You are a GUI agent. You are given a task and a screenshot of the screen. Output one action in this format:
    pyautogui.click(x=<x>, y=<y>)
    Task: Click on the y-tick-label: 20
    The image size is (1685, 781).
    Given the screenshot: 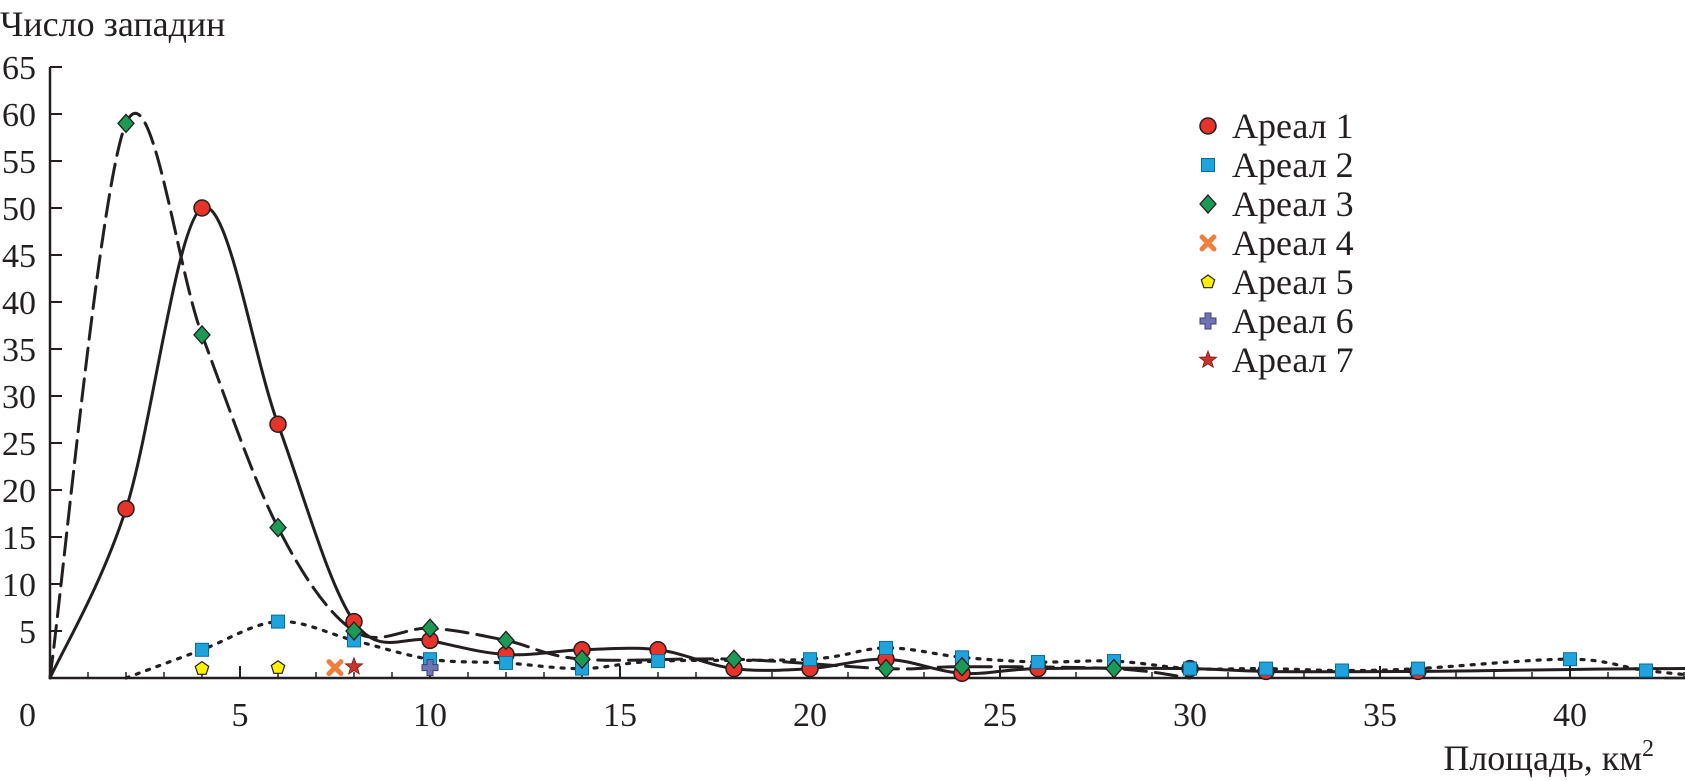 What is the action you would take?
    pyautogui.click(x=19, y=491)
    